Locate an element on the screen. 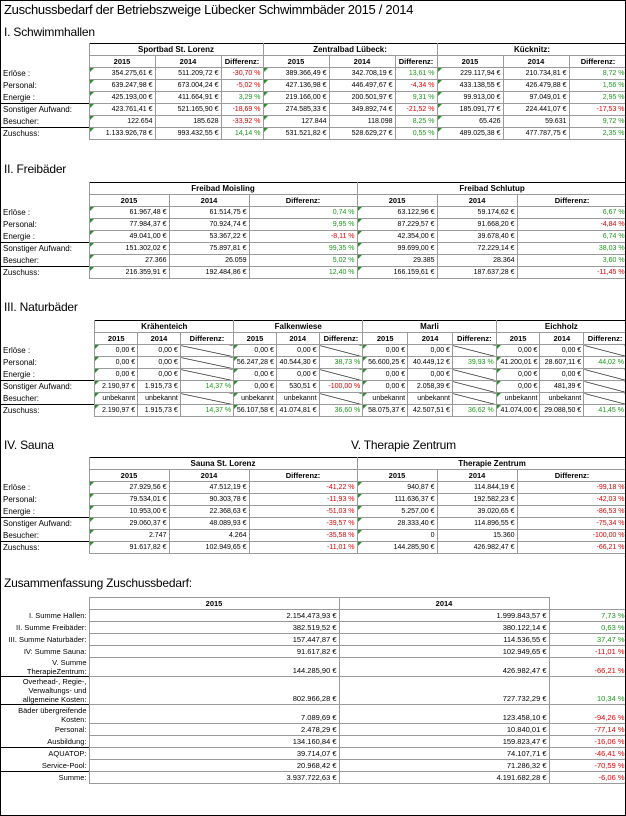 Image resolution: width=626 pixels, height=816 pixels. value-cell: 59.174,62 € is located at coordinates (477, 212).